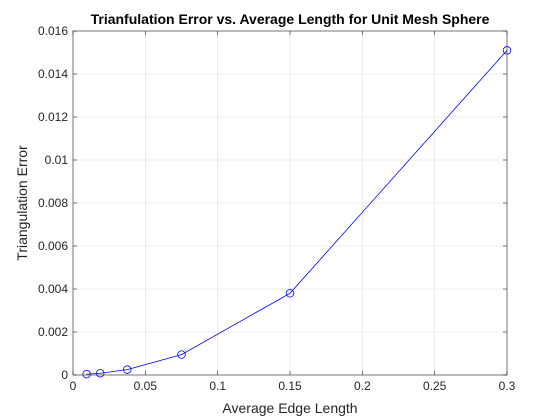 The height and width of the screenshot is (420, 560). Describe the element at coordinates (289, 408) in the screenshot. I see `x-axis-title: Average Edge Length` at that location.